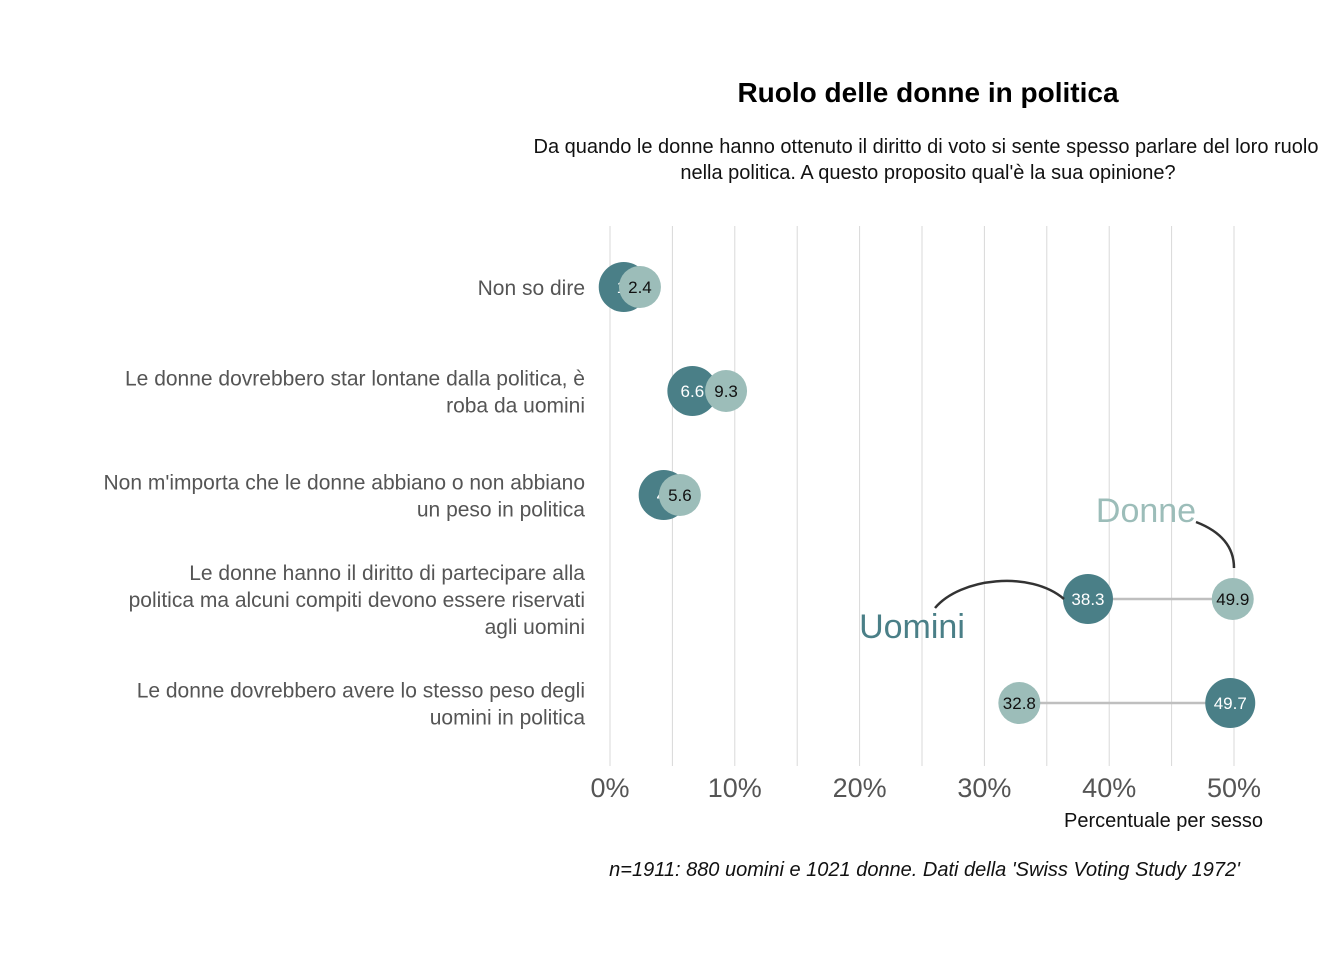 Image resolution: width=1344 pixels, height=960 pixels. I want to click on donne-annotation-label: Donne, so click(1146, 511).